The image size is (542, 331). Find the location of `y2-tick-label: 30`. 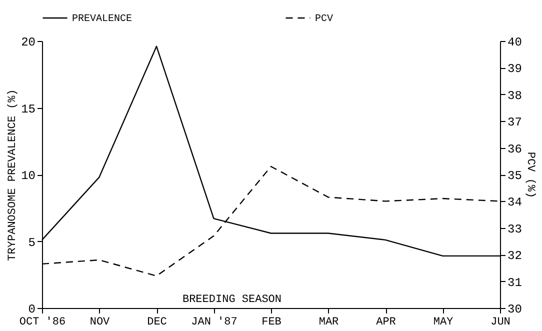

y2-tick-label: 30 is located at coordinates (515, 309).